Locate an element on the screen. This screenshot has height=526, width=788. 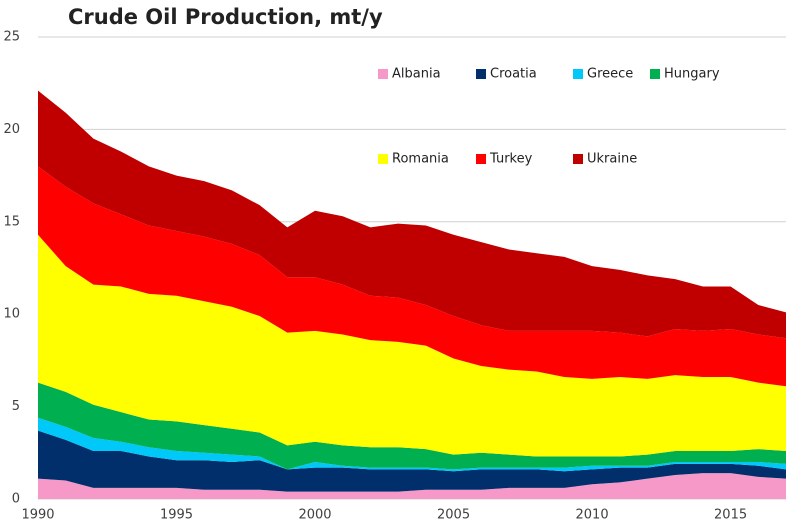
y-tick-label: 10 is located at coordinates (11, 314).